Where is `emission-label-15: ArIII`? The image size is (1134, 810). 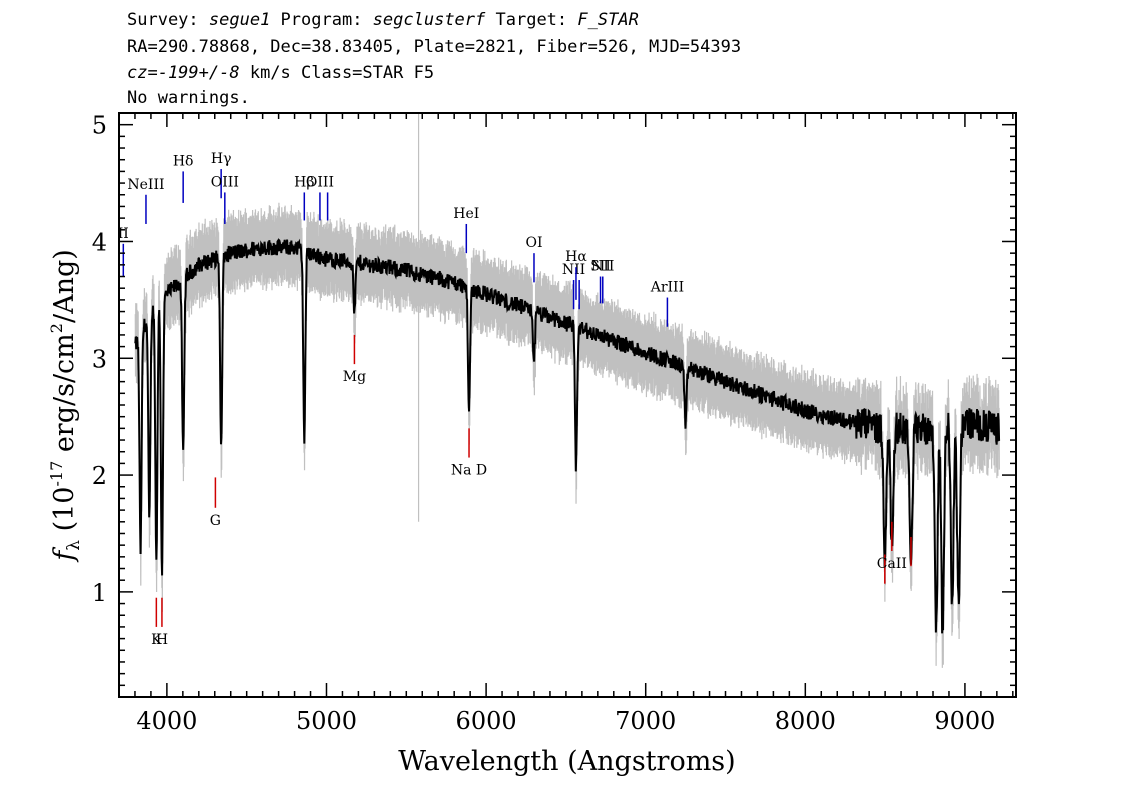 emission-label-15: ArIII is located at coordinates (667, 288).